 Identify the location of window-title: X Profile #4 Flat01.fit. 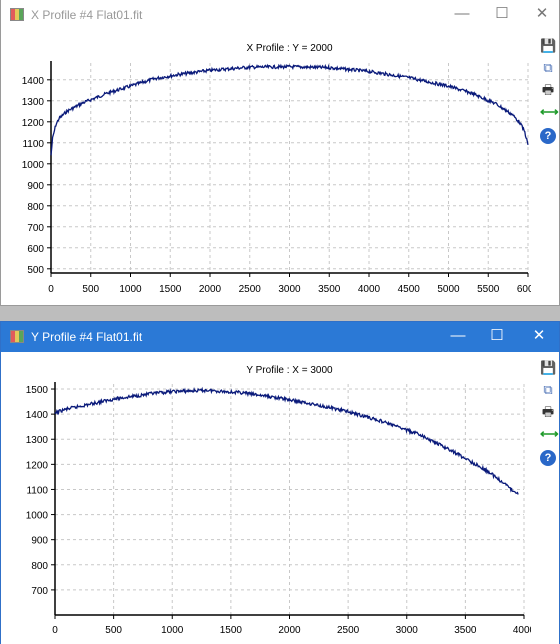
(87, 15).